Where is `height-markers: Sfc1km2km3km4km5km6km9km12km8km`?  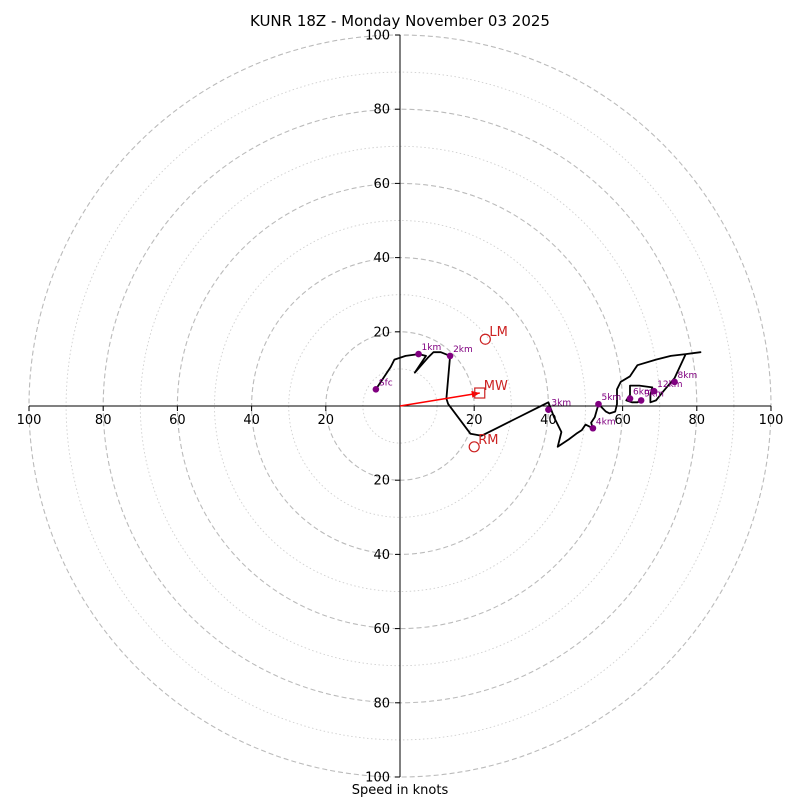
height-markers: Sfc1km2km3km4km5km6km9km12km8km is located at coordinates (535, 387).